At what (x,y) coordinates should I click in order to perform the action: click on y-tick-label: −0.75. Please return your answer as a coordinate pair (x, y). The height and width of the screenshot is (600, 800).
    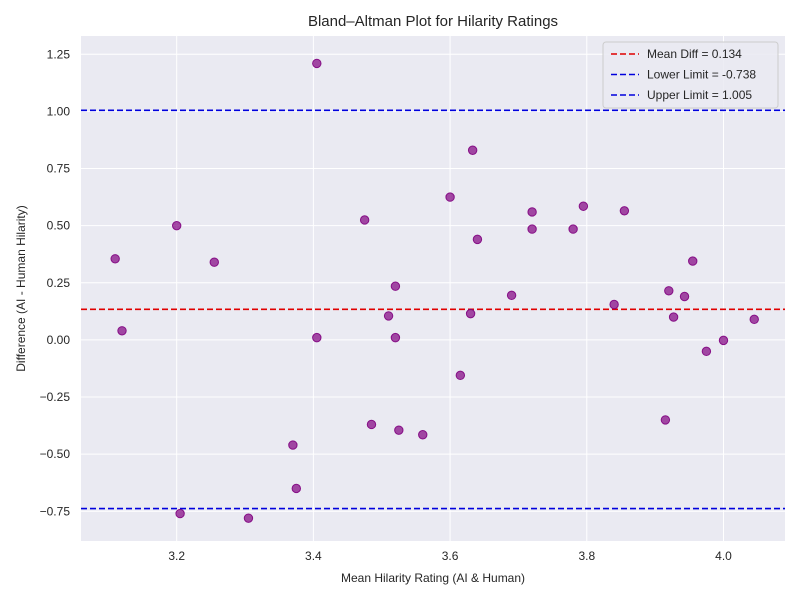
    Looking at the image, I should click on (55, 511).